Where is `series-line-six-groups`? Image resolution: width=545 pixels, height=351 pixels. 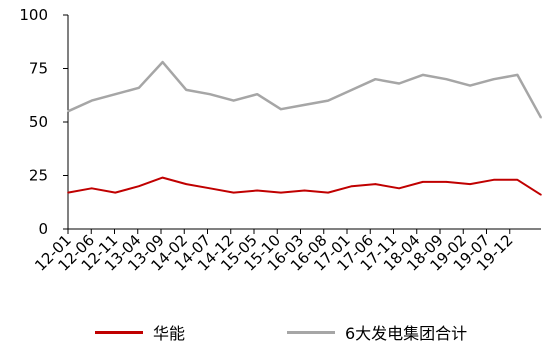
series-line-six-groups is located at coordinates (305, 89).